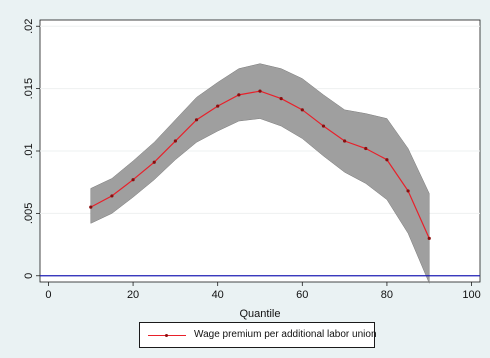 This screenshot has width=490, height=358. I want to click on x-tick-label: 20, so click(133, 295).